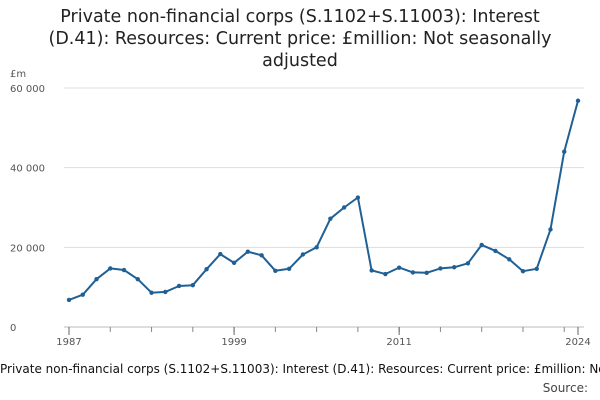  What do you see at coordinates (300, 388) in the screenshot?
I see `source-footer: Source:` at bounding box center [300, 388].